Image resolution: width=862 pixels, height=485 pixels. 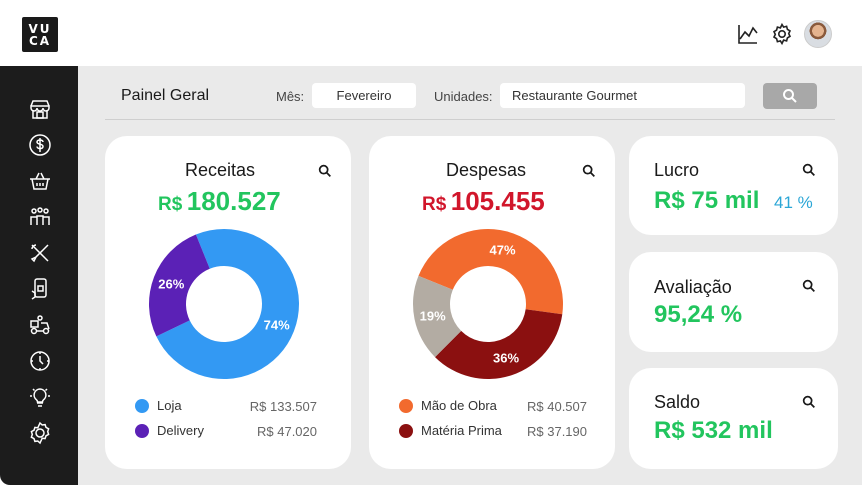 I want to click on page-title: Painel Geral, so click(x=165, y=95).